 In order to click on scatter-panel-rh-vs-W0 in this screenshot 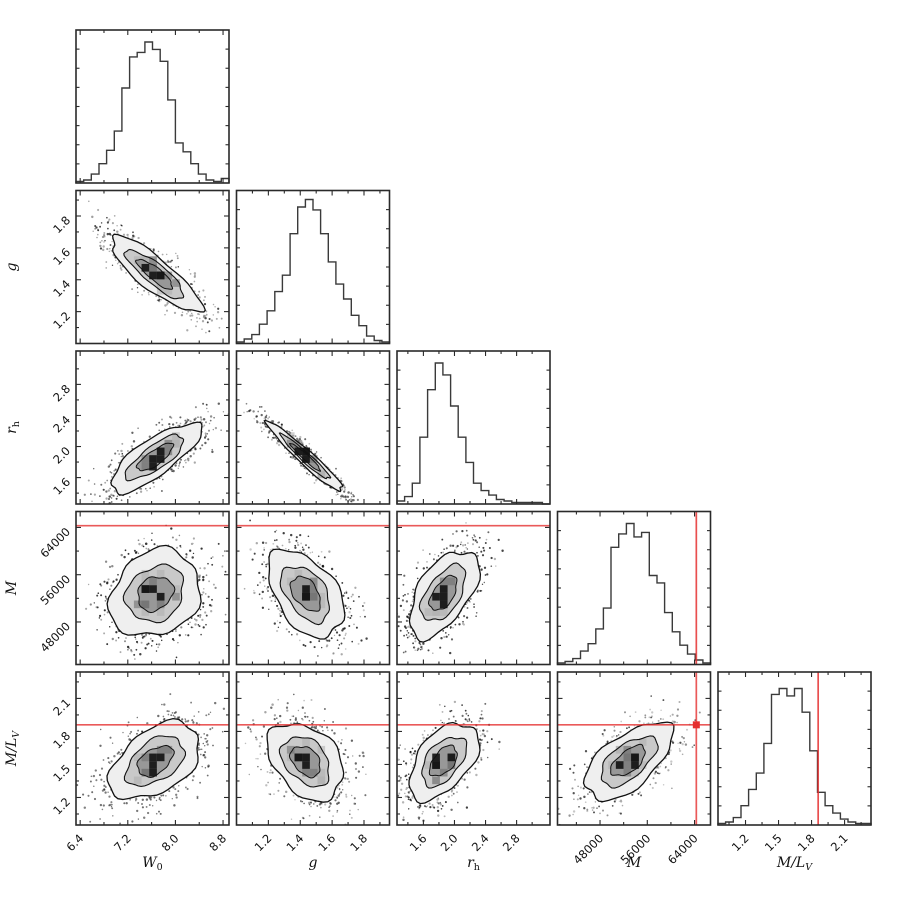, I will do `click(152, 427)`.